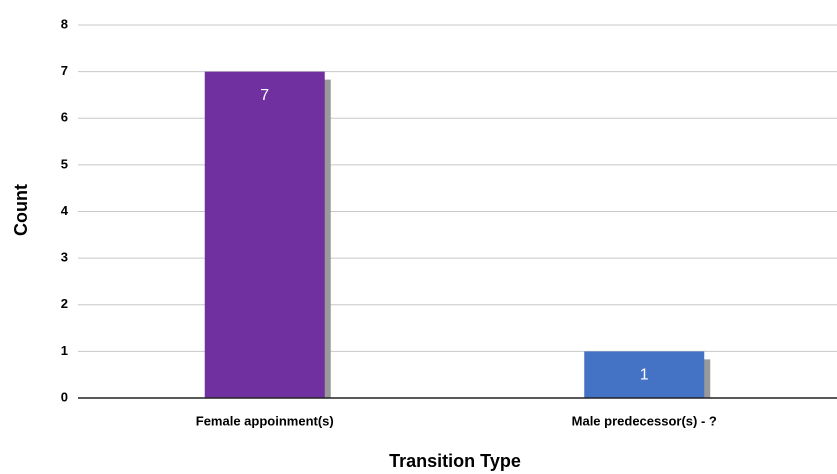  Describe the element at coordinates (265, 420) in the screenshot. I see `x-tick-label: Female appoinment(s)` at that location.